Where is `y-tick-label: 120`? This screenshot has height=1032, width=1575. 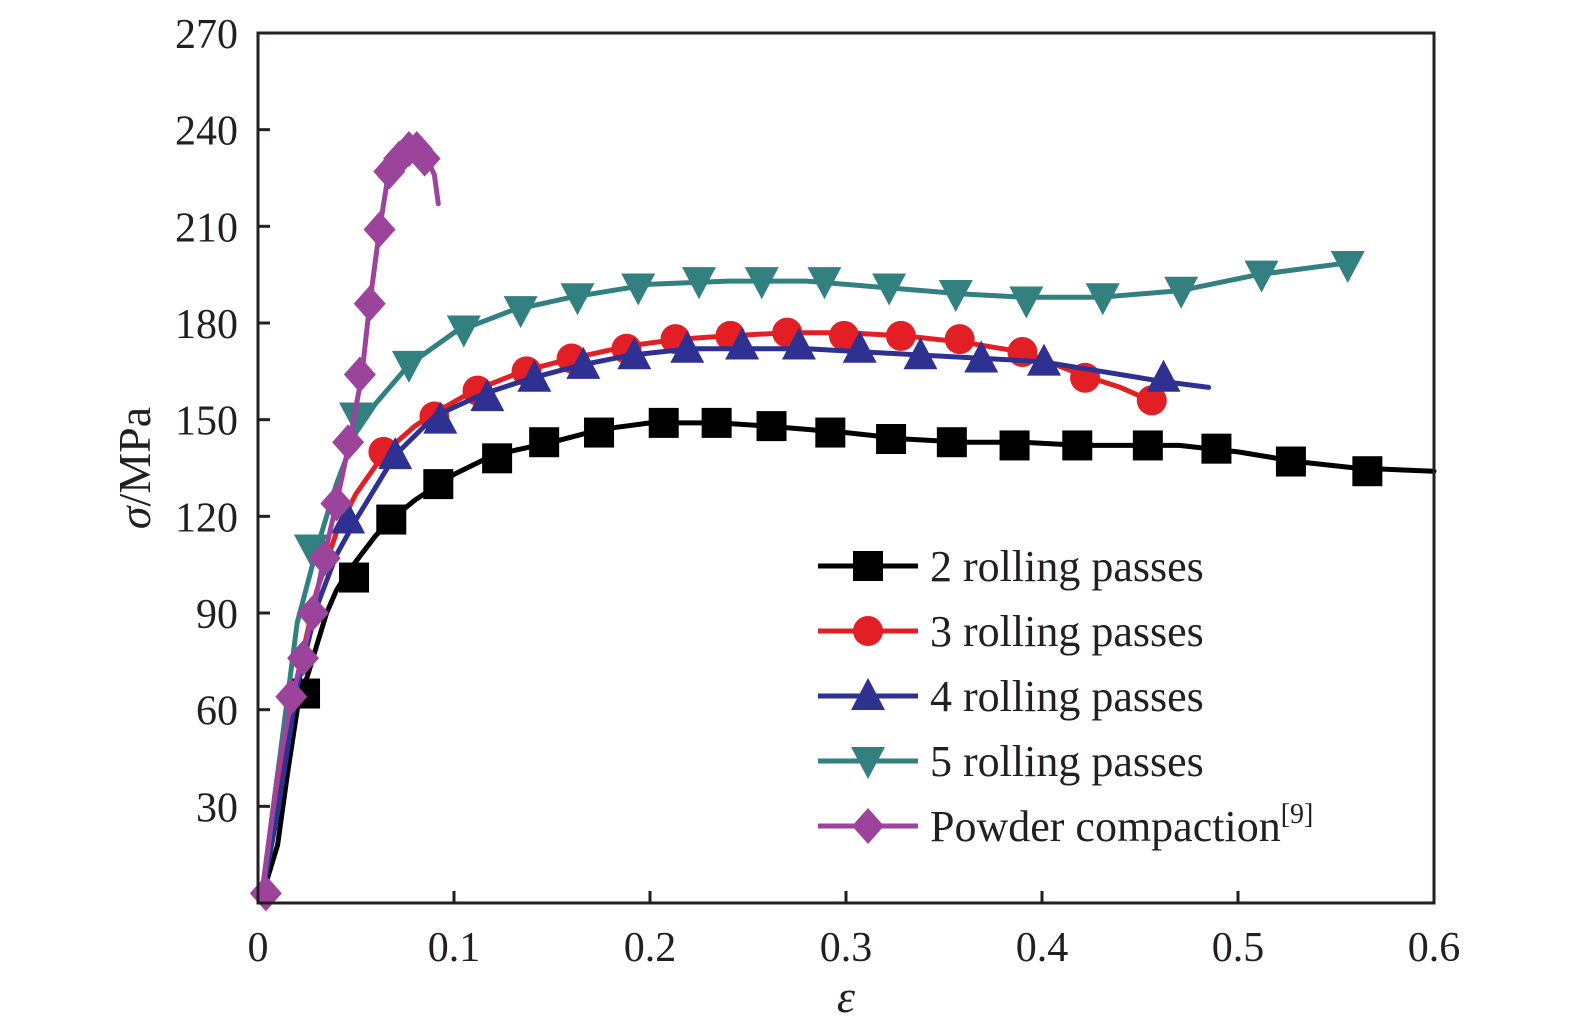
y-tick-label: 120 is located at coordinates (206, 518).